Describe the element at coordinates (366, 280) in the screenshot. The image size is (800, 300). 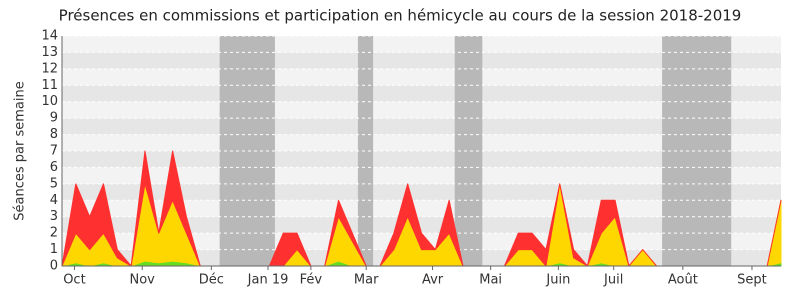
I see `x-tick-label: Mar` at that location.